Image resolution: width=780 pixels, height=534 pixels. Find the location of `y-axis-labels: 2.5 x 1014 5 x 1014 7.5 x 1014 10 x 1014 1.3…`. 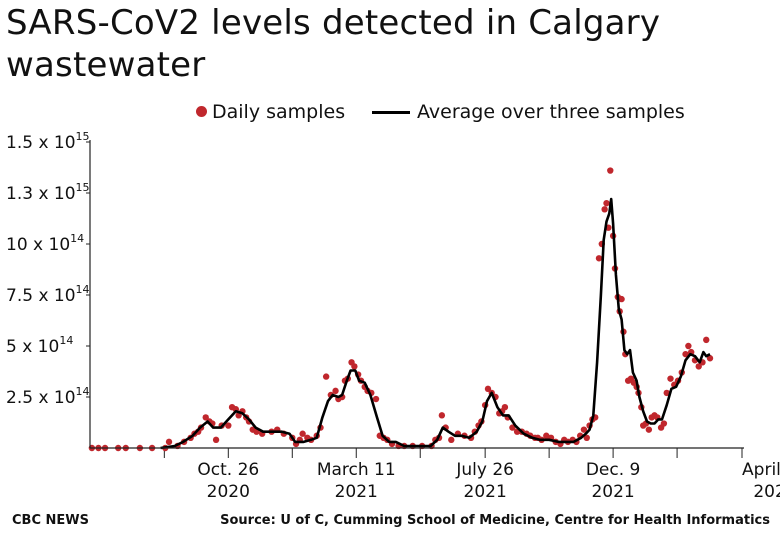

y-axis-labels: 2.5 x 1014 5 x 1014 7.5 x 1014 10 x 1014 1.3… is located at coordinates (48, 269).